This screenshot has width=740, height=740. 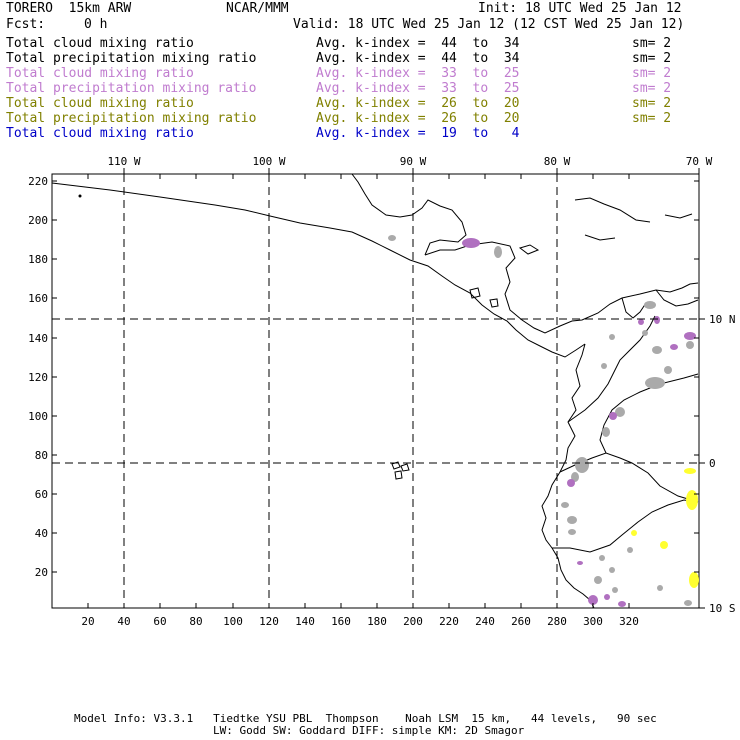 I want to click on forecast-hour: 0 h, so click(x=96, y=24).